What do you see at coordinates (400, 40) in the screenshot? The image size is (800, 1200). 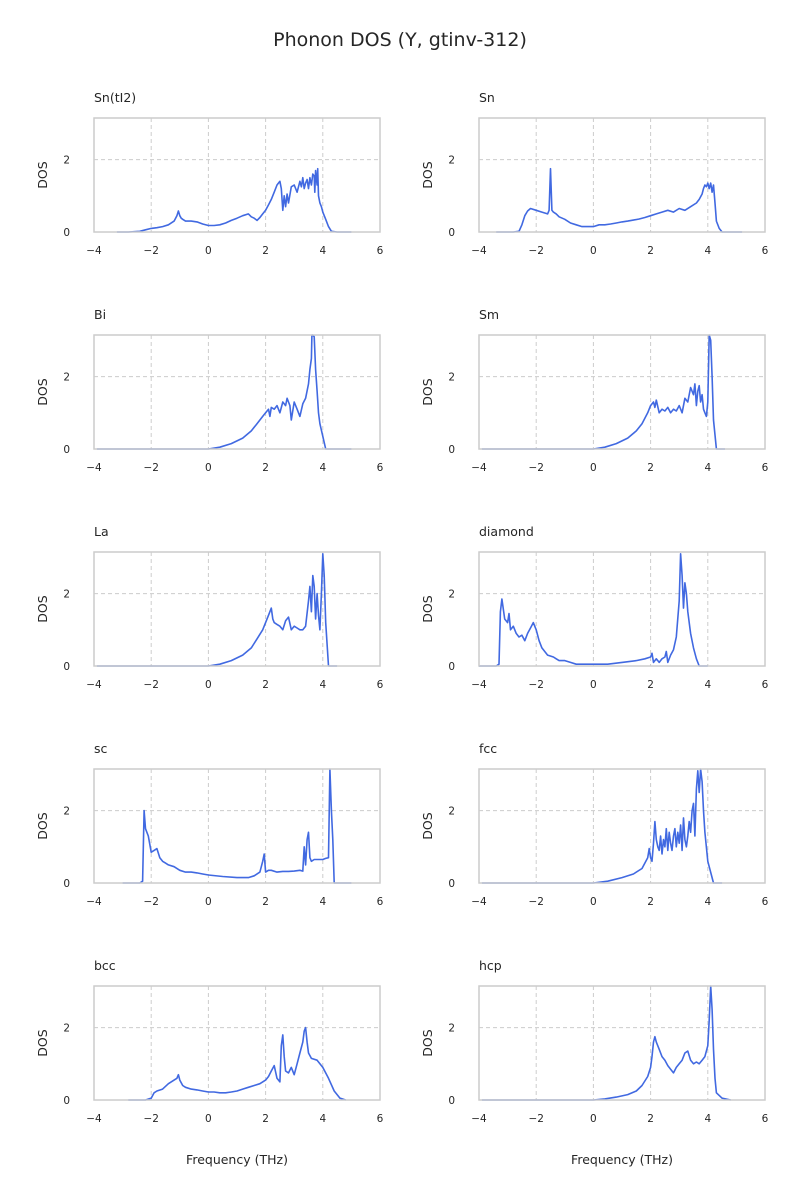 I see `figure-title: Phonon DOS (Y, gtinv-312)` at bounding box center [400, 40].